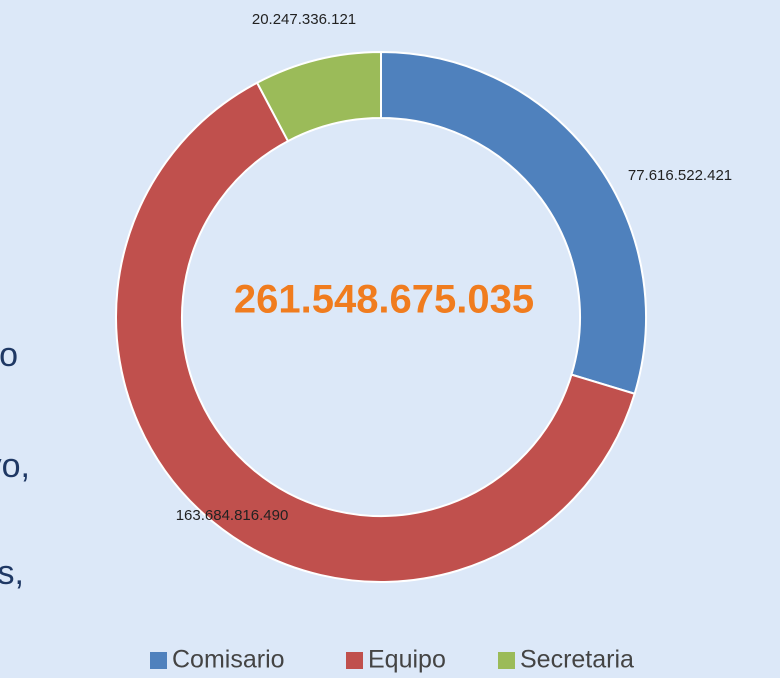 This screenshot has width=780, height=678. Describe the element at coordinates (12, 573) in the screenshot. I see `side-text: s,` at that location.